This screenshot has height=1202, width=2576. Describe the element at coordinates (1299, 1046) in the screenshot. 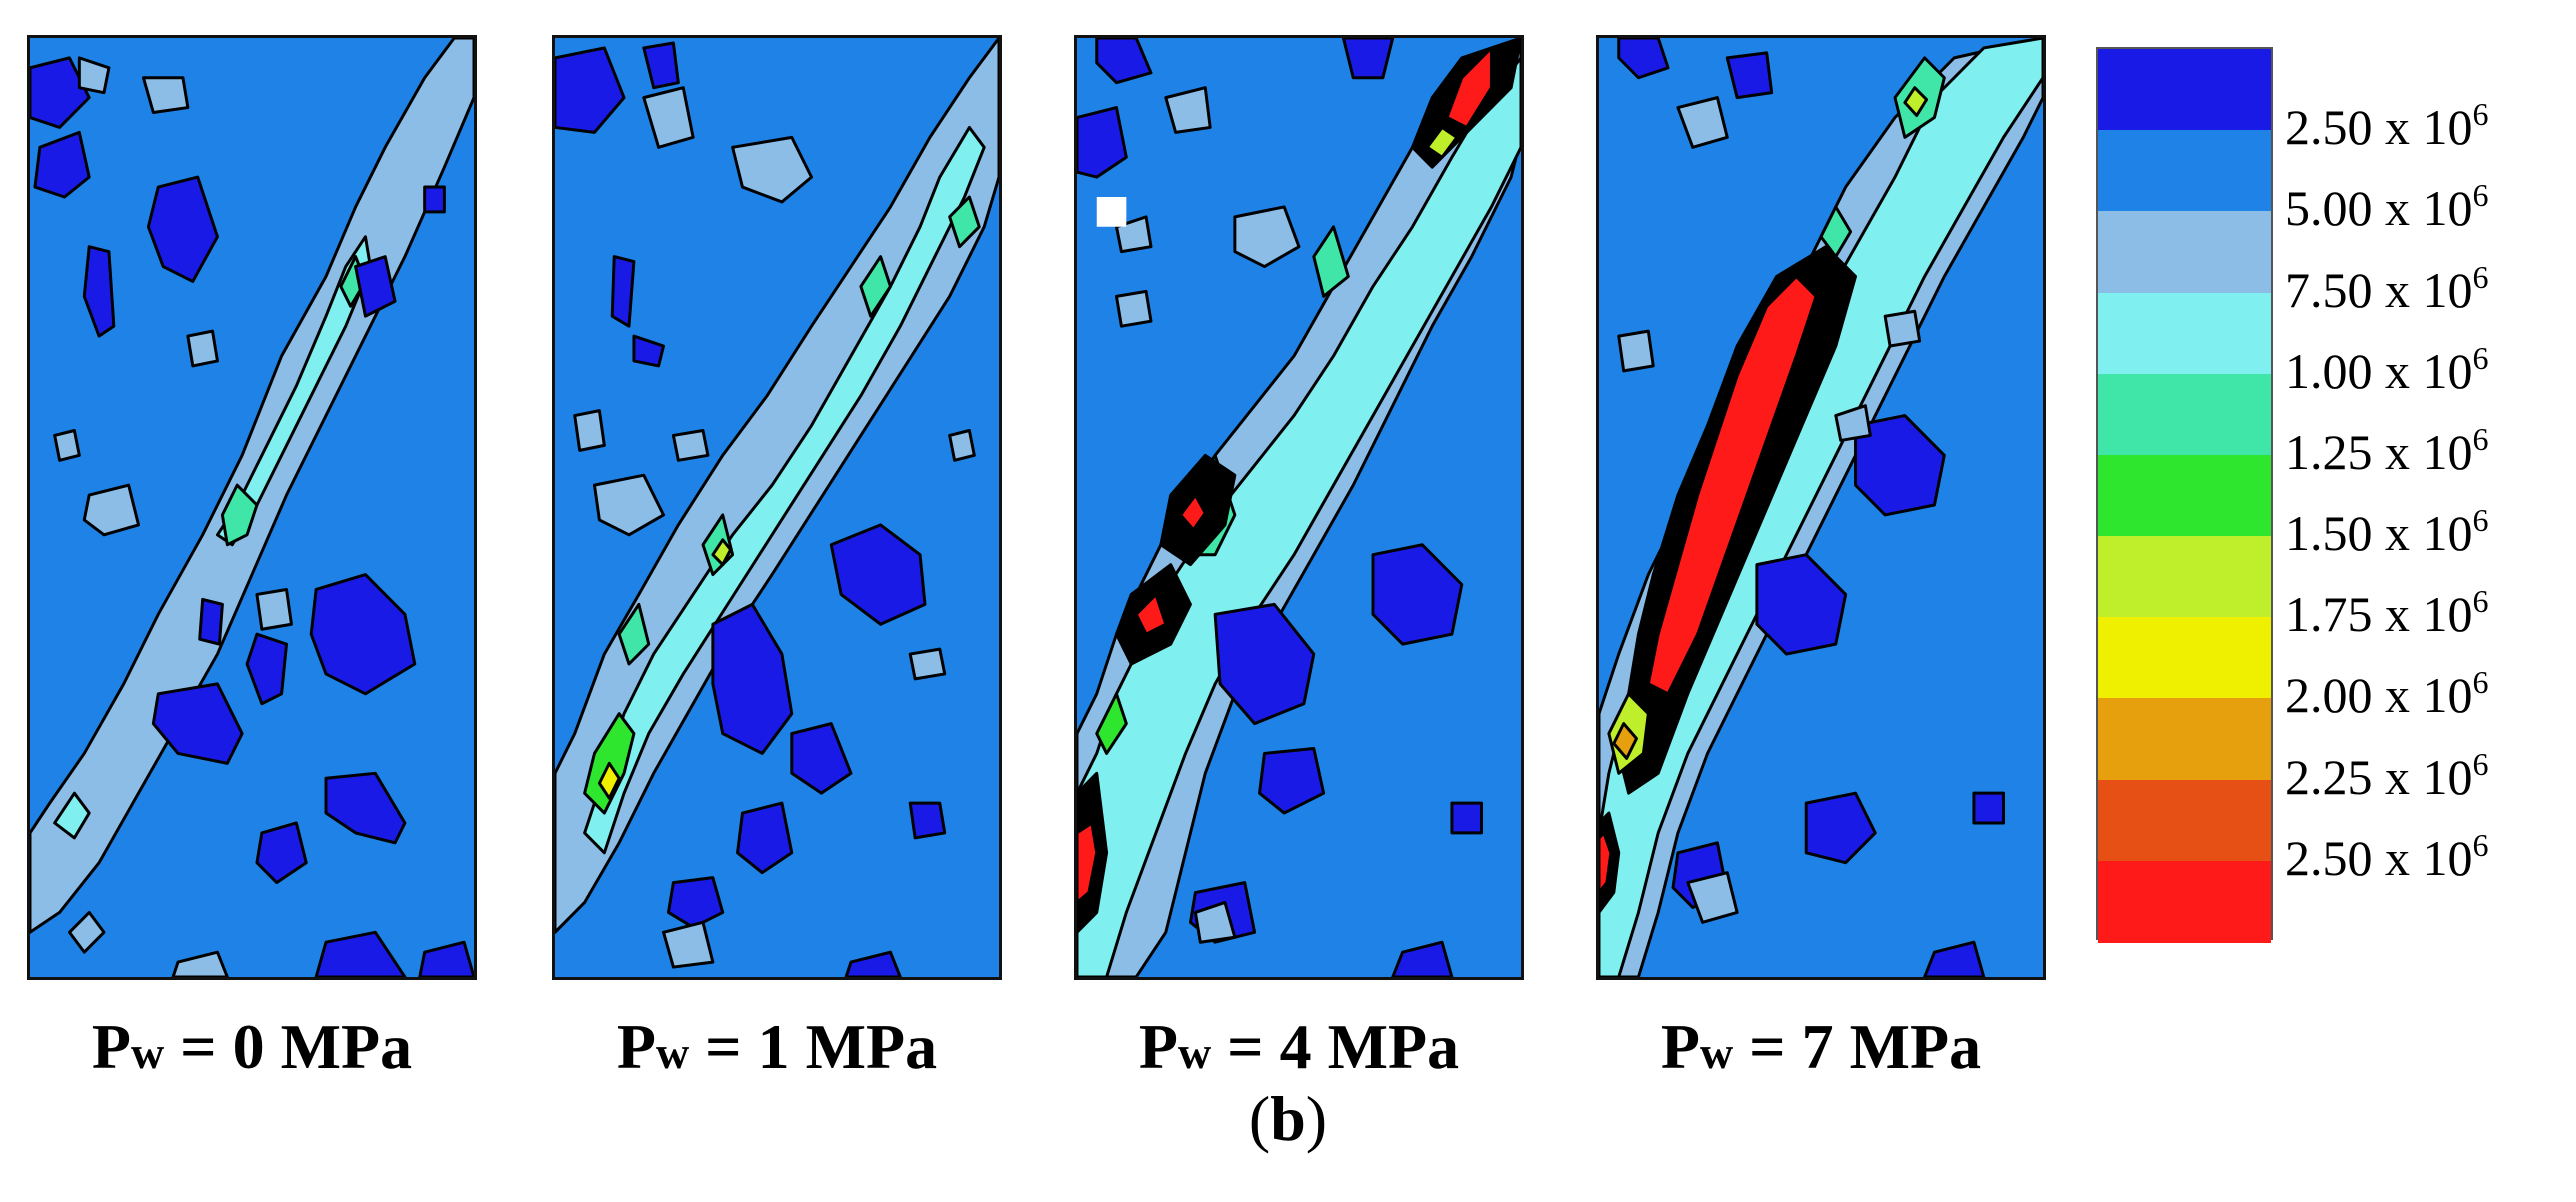

I see `panel-label-pw4: Pw = 4 MPa` at that location.